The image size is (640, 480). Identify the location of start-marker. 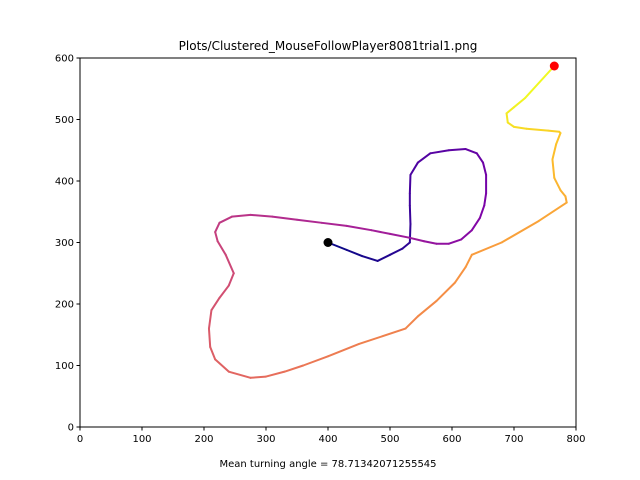
(328, 242).